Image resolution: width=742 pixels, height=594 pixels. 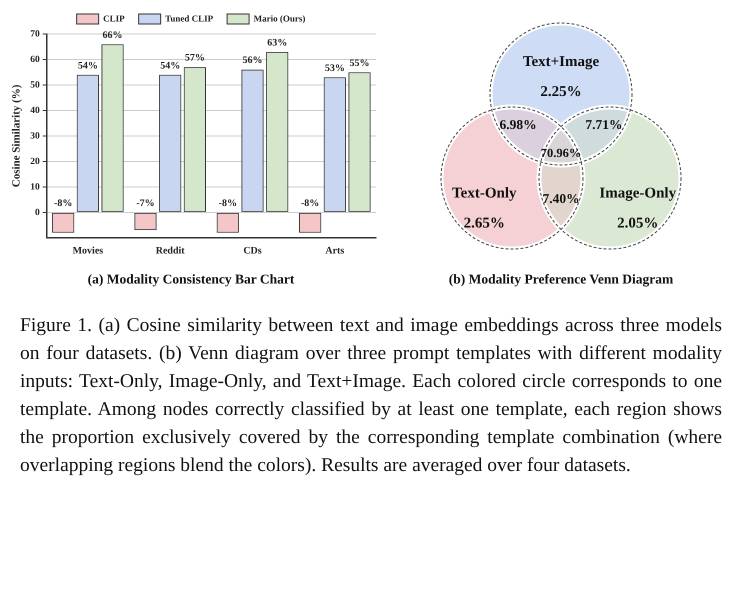 What do you see at coordinates (518, 124) in the screenshot?
I see `text: 6.98%` at bounding box center [518, 124].